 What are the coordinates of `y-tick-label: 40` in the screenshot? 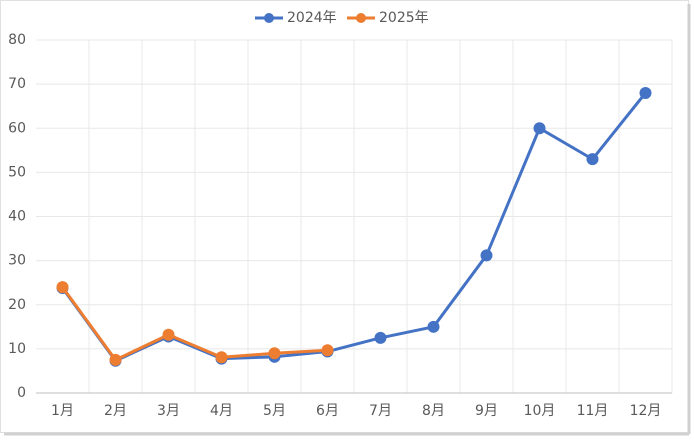 It's located at (17, 217).